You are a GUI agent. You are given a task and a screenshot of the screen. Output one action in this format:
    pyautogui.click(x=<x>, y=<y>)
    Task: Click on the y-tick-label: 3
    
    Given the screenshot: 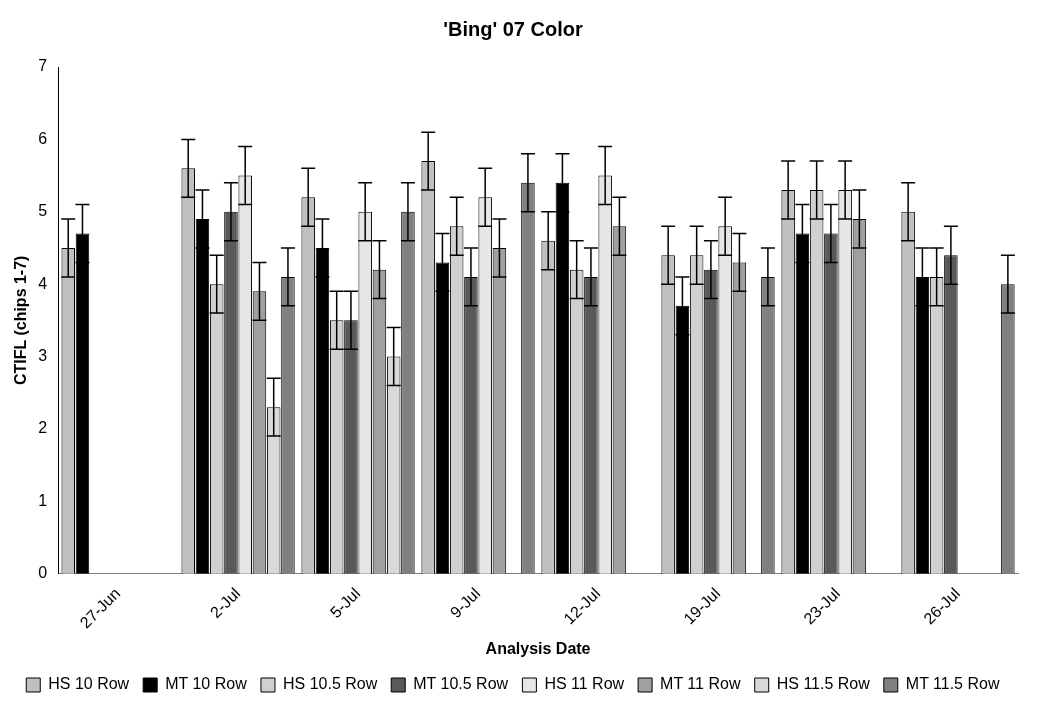 What is the action you would take?
    pyautogui.click(x=43, y=355)
    